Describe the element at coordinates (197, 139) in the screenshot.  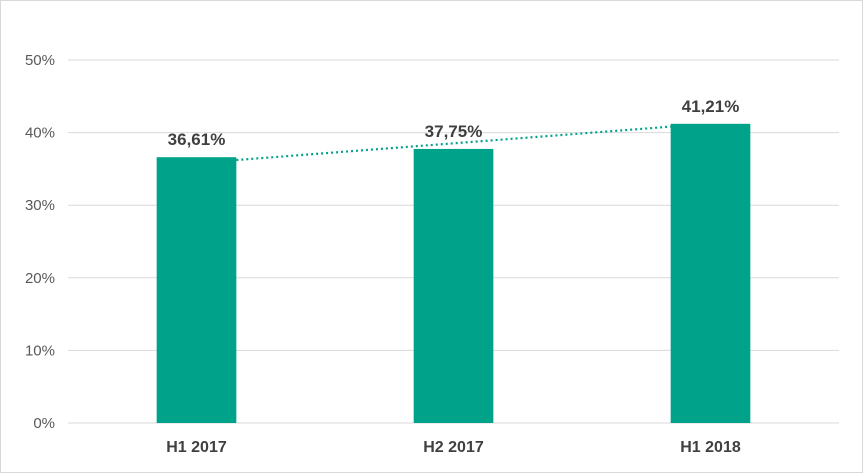
I see `data-label: 36,61%` at that location.